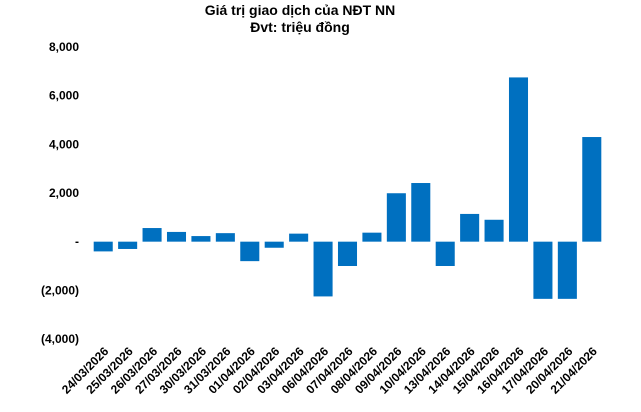 This screenshot has height=412, width=641. I want to click on y-tick-label: 6,000, so click(64, 96).